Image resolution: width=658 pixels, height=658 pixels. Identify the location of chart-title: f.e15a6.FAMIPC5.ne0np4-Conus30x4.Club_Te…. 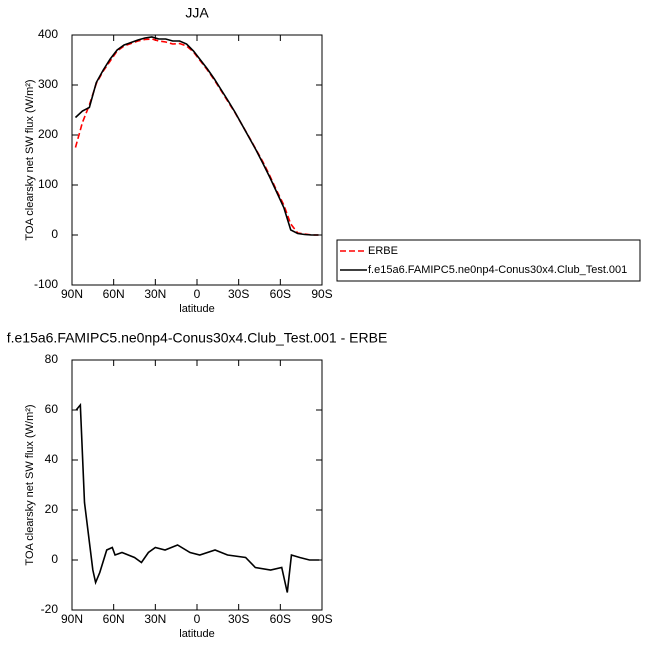
(197, 338).